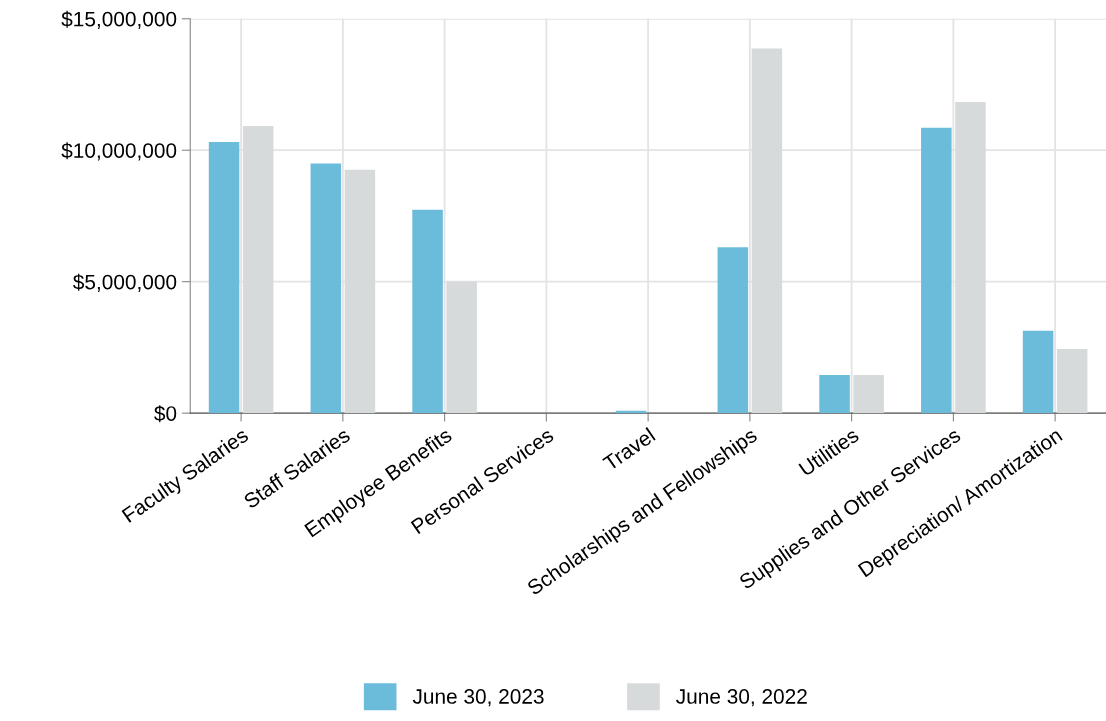 This screenshot has height=721, width=1106. I want to click on y-tick-label: $10,000,000, so click(119, 151).